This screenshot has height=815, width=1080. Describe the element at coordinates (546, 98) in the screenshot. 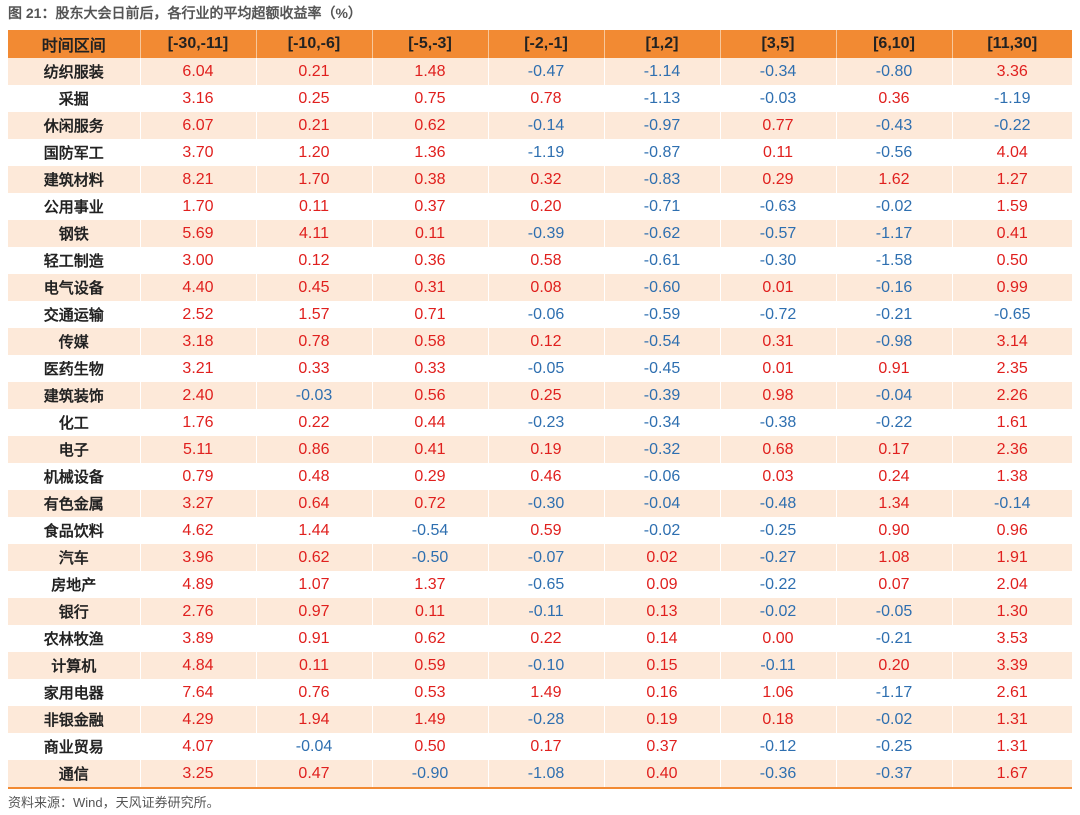

I see `return-value-cell: 0.78` at that location.